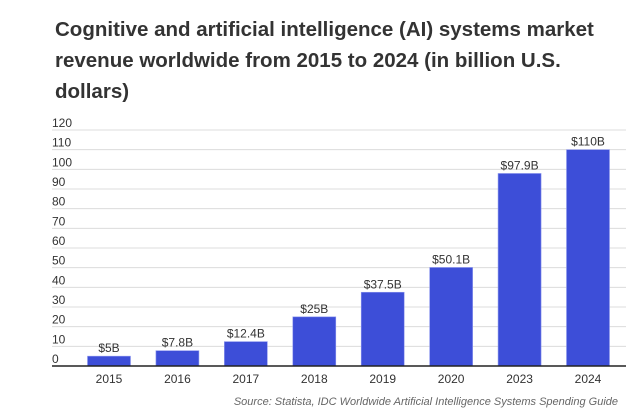  Describe the element at coordinates (55, 359) in the screenshot. I see `y-tick-label: 0` at that location.